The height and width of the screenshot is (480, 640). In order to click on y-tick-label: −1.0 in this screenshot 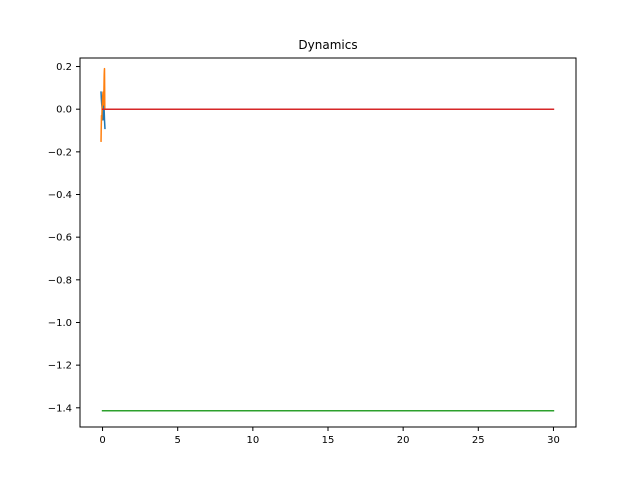, I will do `click(60, 323)`.